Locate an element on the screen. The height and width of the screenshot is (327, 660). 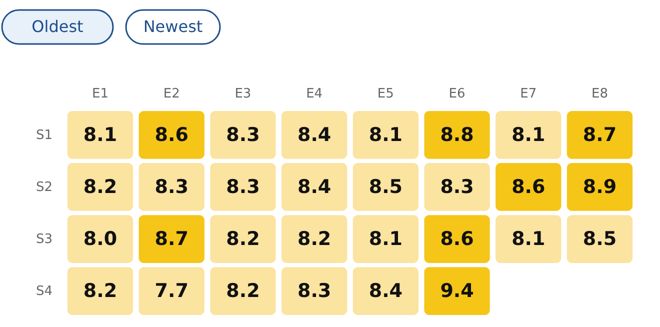
data-label: 9.4 is located at coordinates (457, 291).